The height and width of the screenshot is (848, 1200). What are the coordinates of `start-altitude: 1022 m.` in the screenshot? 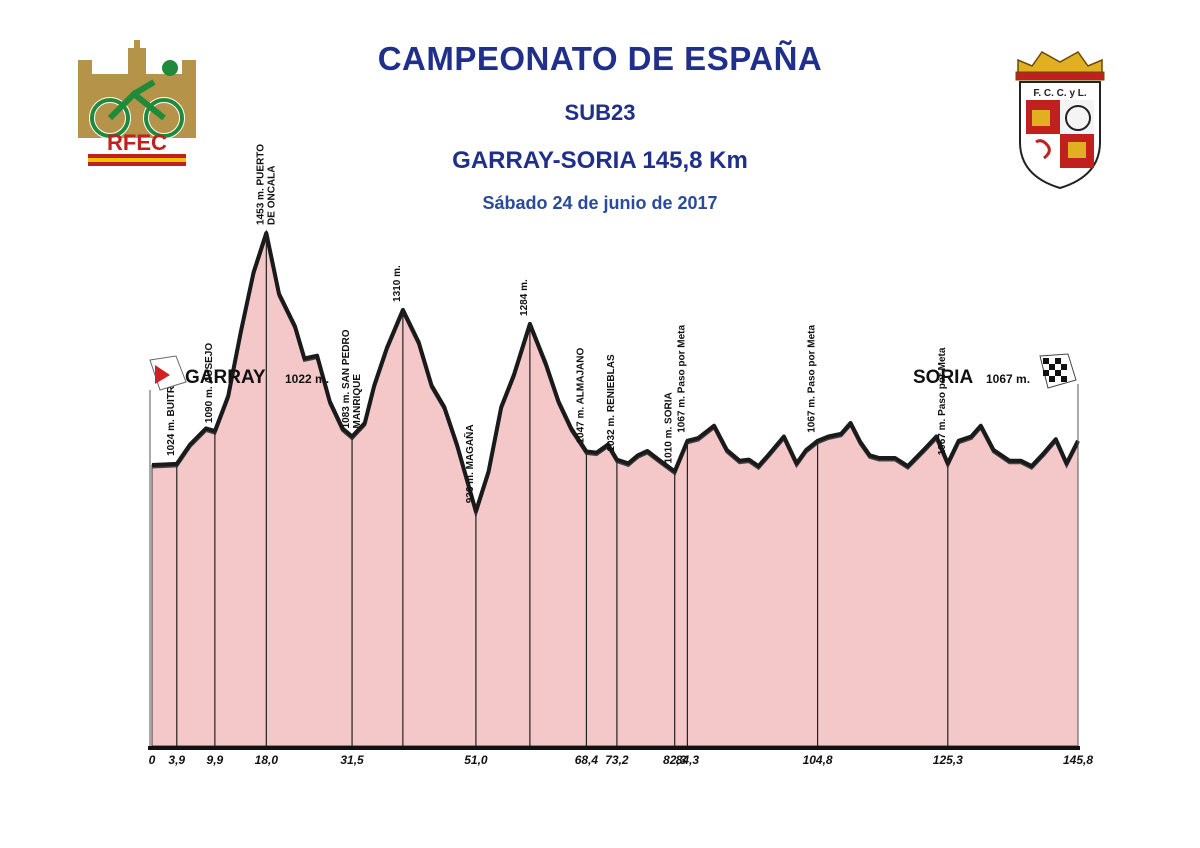 It's located at (307, 379).